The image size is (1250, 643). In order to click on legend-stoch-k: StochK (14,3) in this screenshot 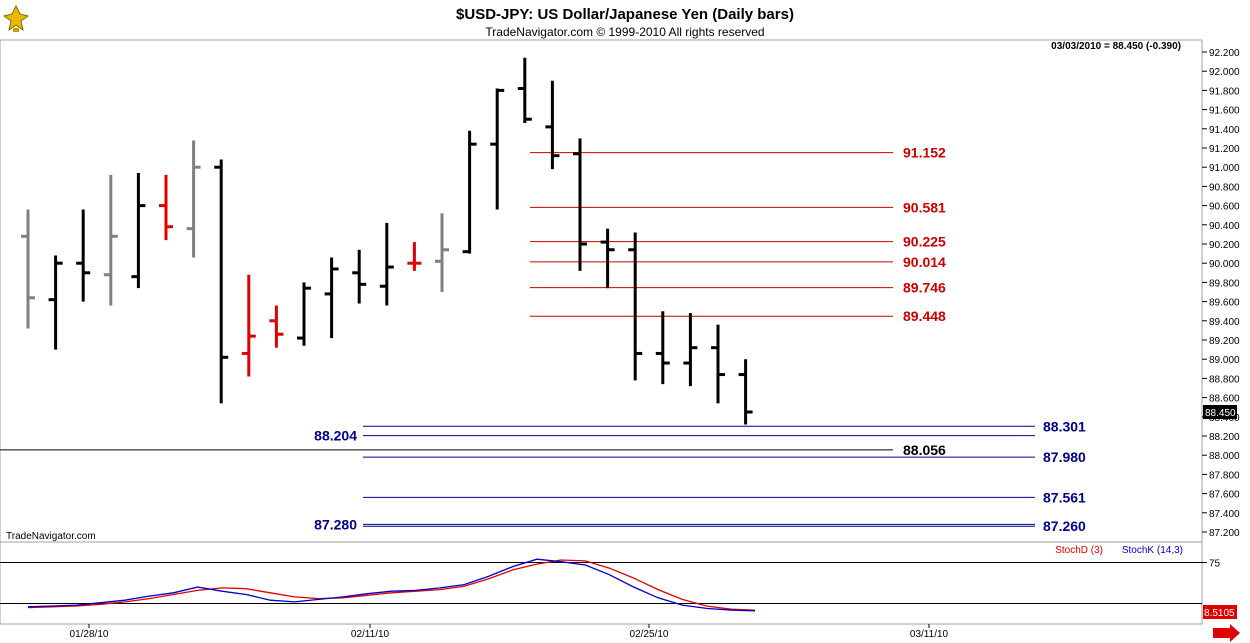, I will do `click(1152, 550)`.